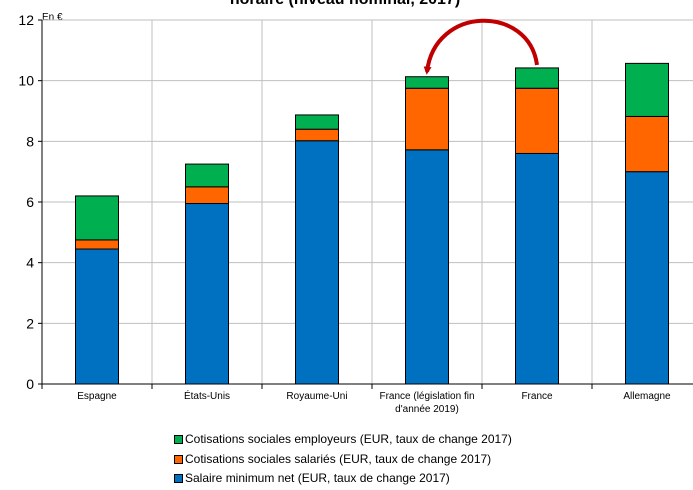 The width and height of the screenshot is (693, 490). Describe the element at coordinates (26, 20) in the screenshot. I see `y-tick-label: 12` at that location.